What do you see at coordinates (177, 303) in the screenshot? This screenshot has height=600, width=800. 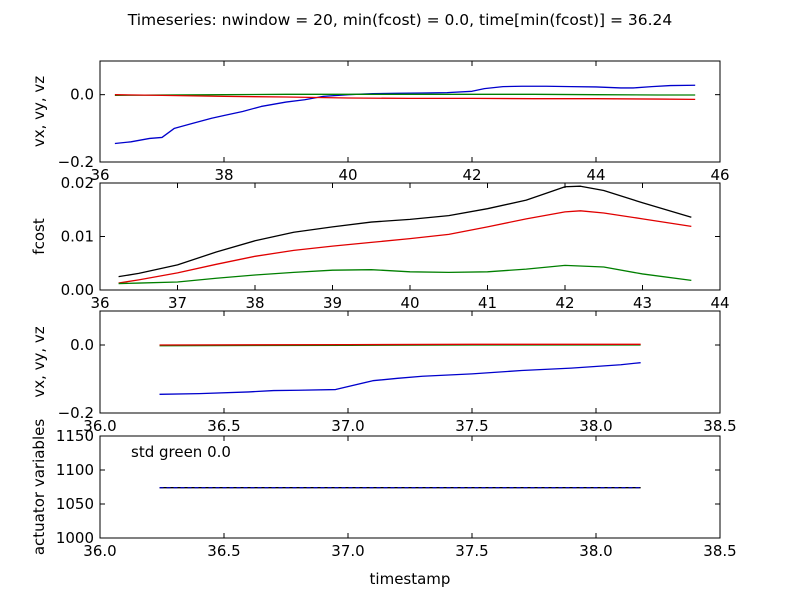 I see `x-tick-label: 37` at bounding box center [177, 303].